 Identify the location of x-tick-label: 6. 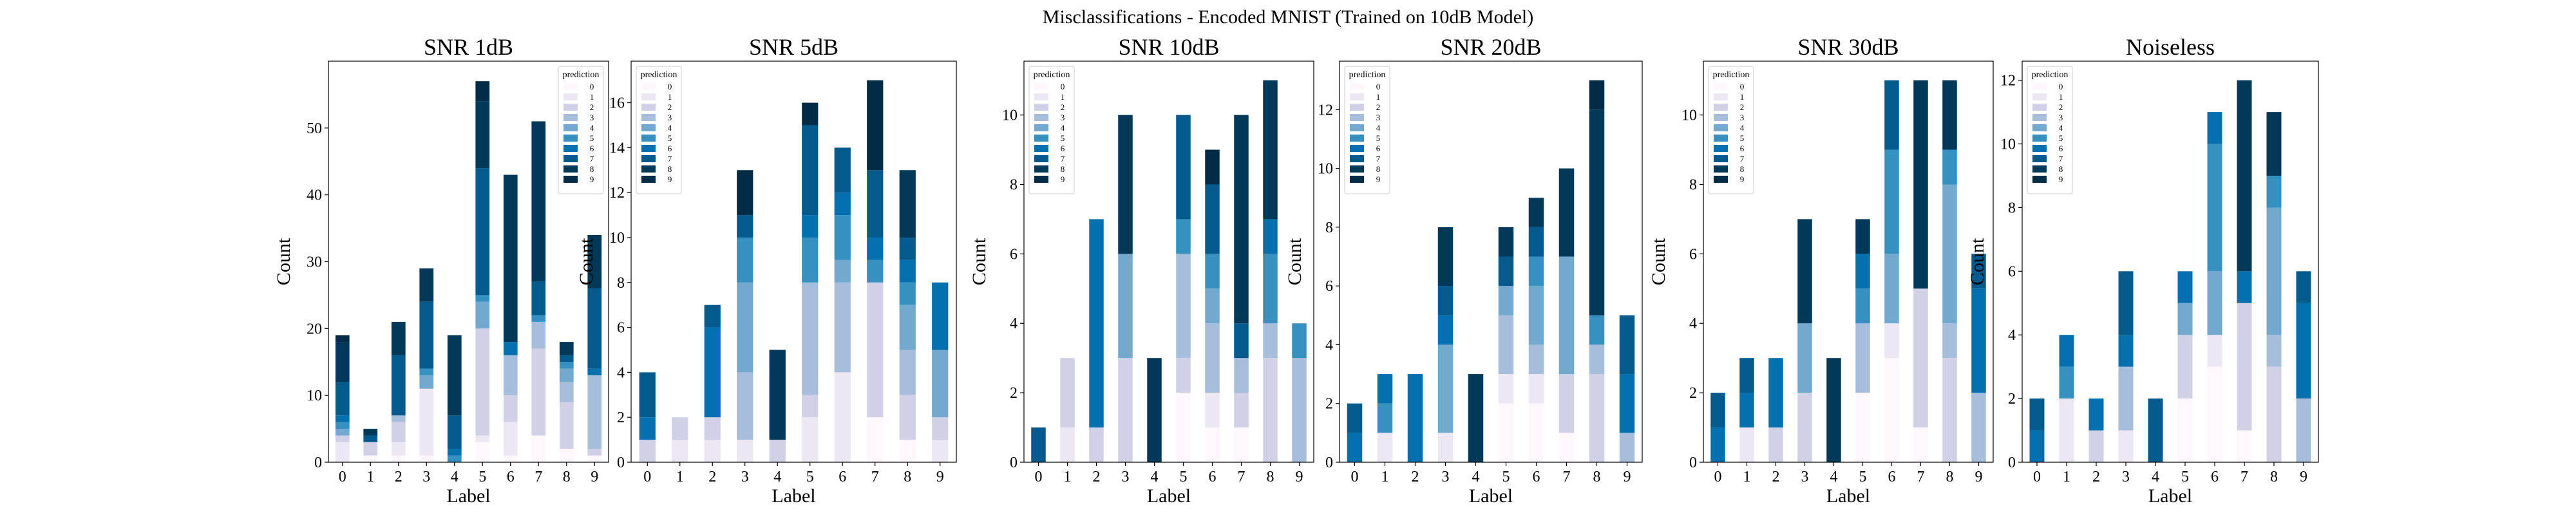
(1537, 477).